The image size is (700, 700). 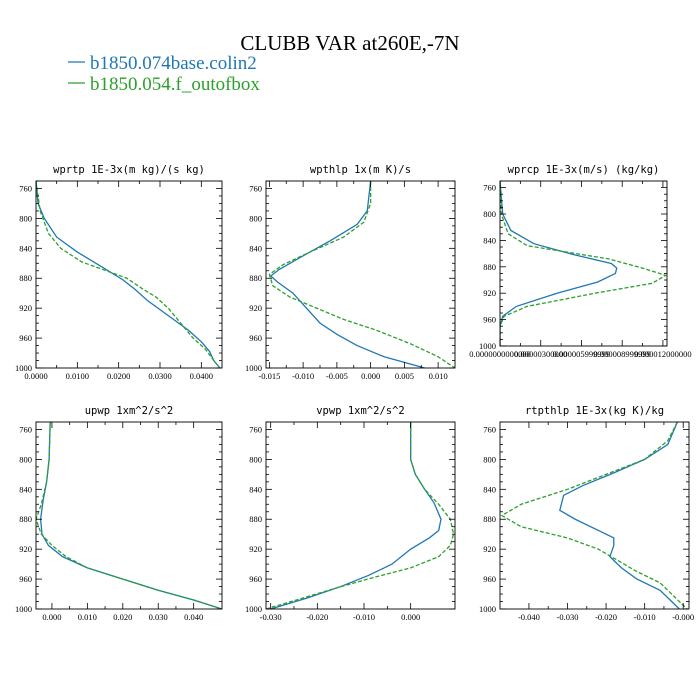 I want to click on panel-title: rtpthlp 1E-3x(kg K)/kg, so click(x=594, y=411).